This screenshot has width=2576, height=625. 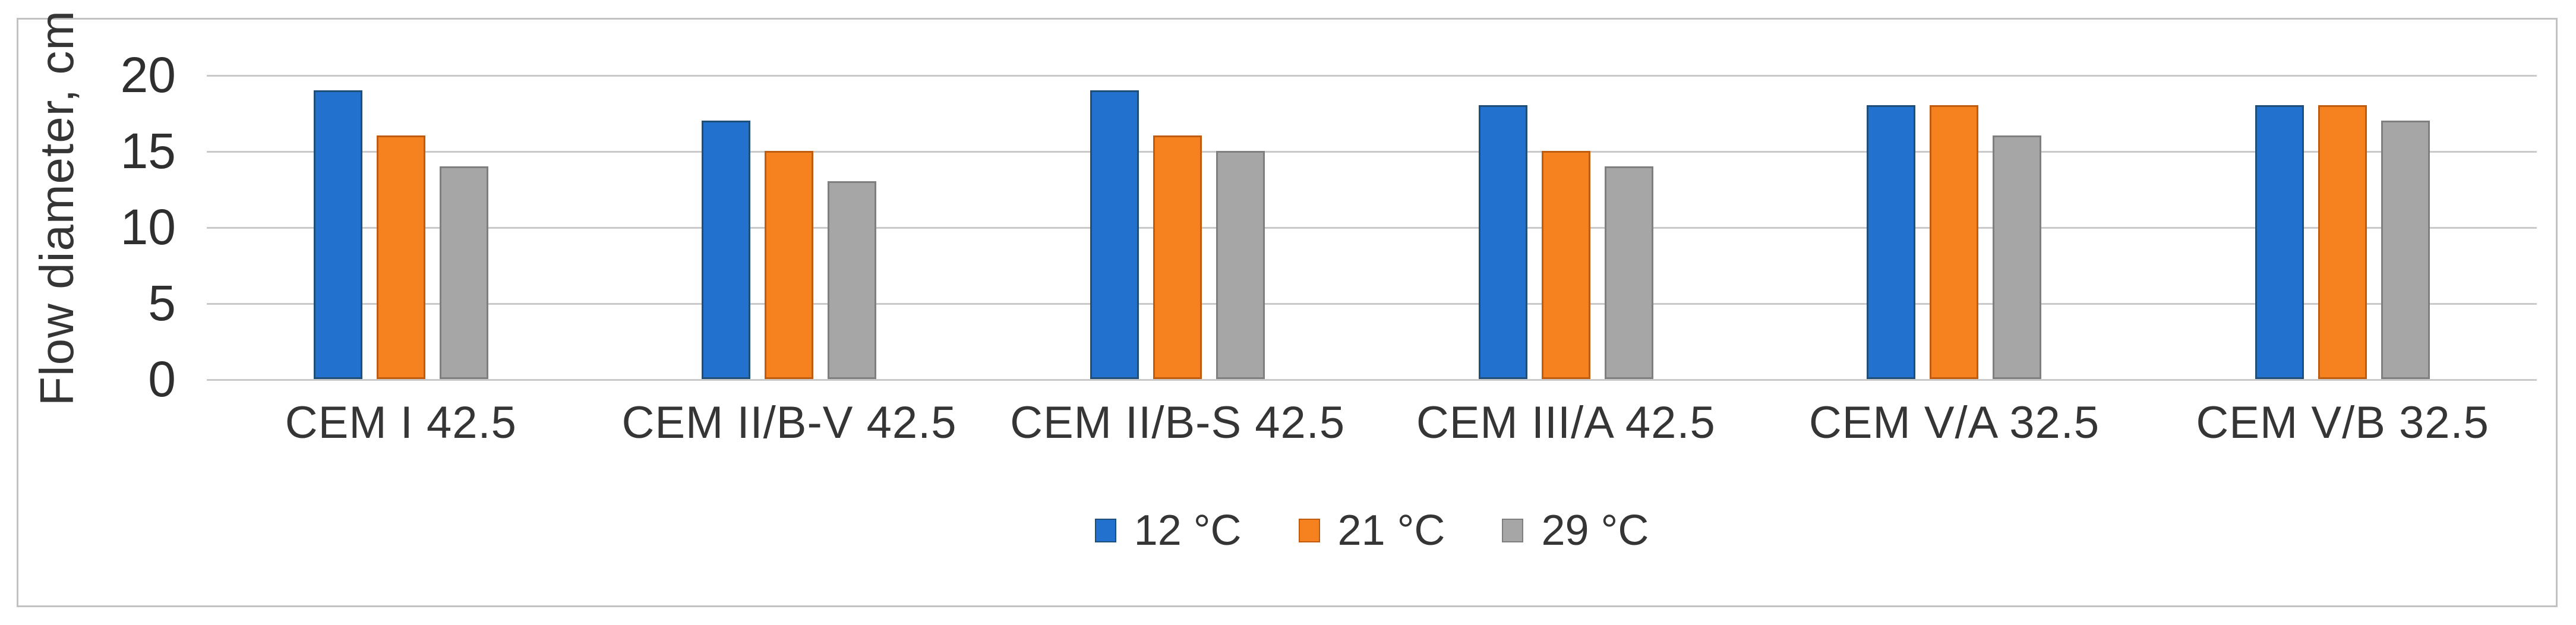 What do you see at coordinates (1566, 422) in the screenshot?
I see `x-category-label-4: CEM III/A 42.5` at bounding box center [1566, 422].